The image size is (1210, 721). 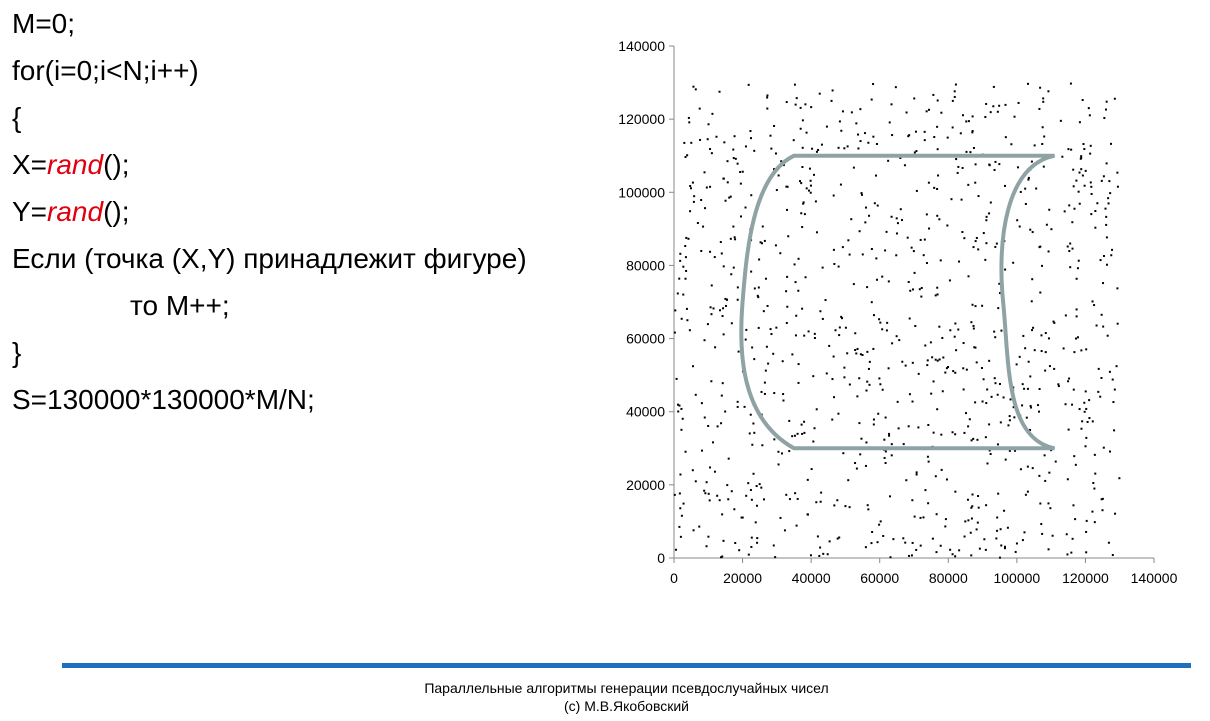 I want to click on code-rand-fn-x: rand, so click(x=75, y=164).